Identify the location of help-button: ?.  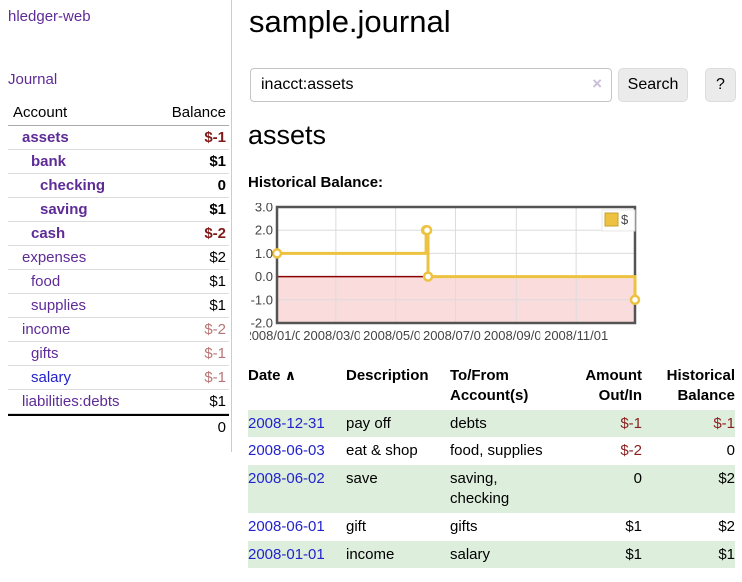
(720, 85).